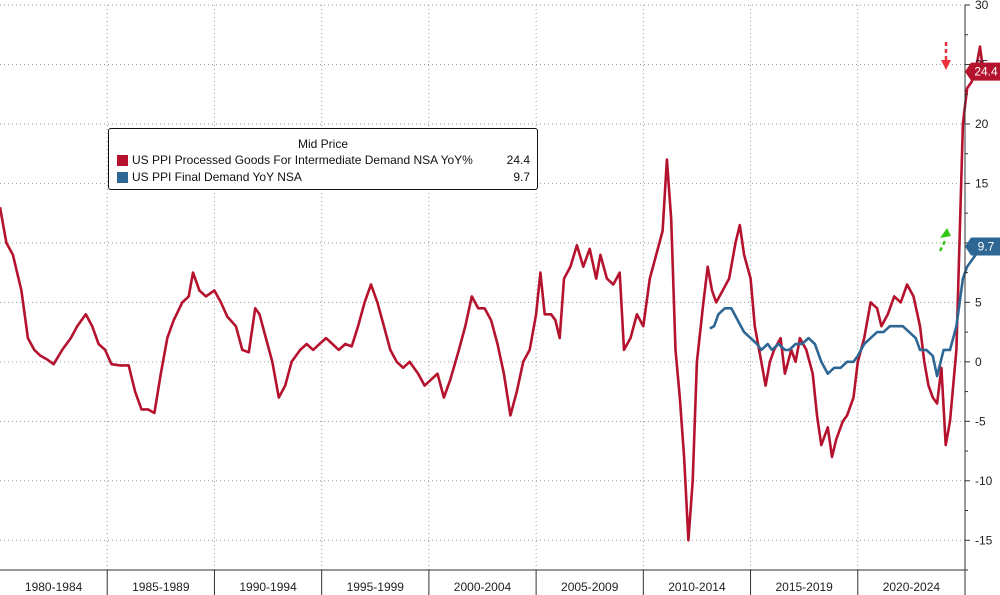 This screenshot has height=595, width=1000. I want to click on y-tick-label: -10, so click(984, 481).